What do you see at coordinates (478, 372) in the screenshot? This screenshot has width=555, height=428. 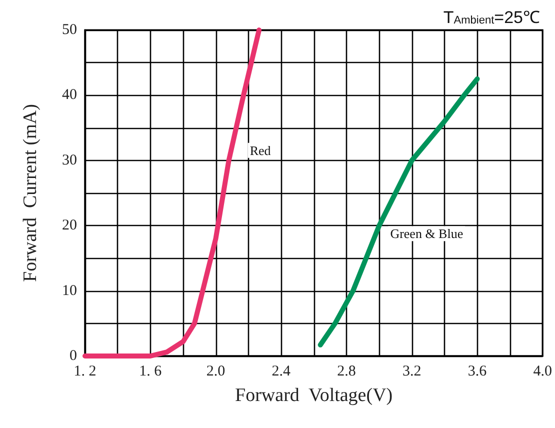 I see `x-tick-label: 3.6` at bounding box center [478, 372].